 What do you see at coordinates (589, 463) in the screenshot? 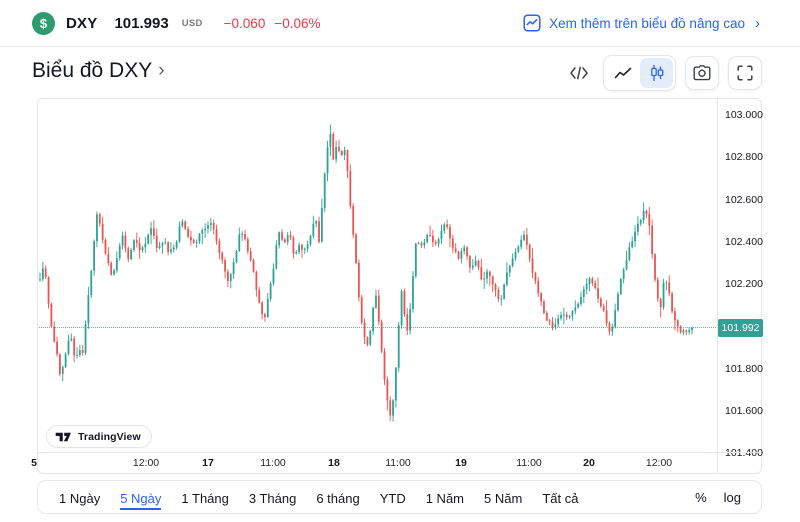
I see `x-axis-label: 20` at bounding box center [589, 463].